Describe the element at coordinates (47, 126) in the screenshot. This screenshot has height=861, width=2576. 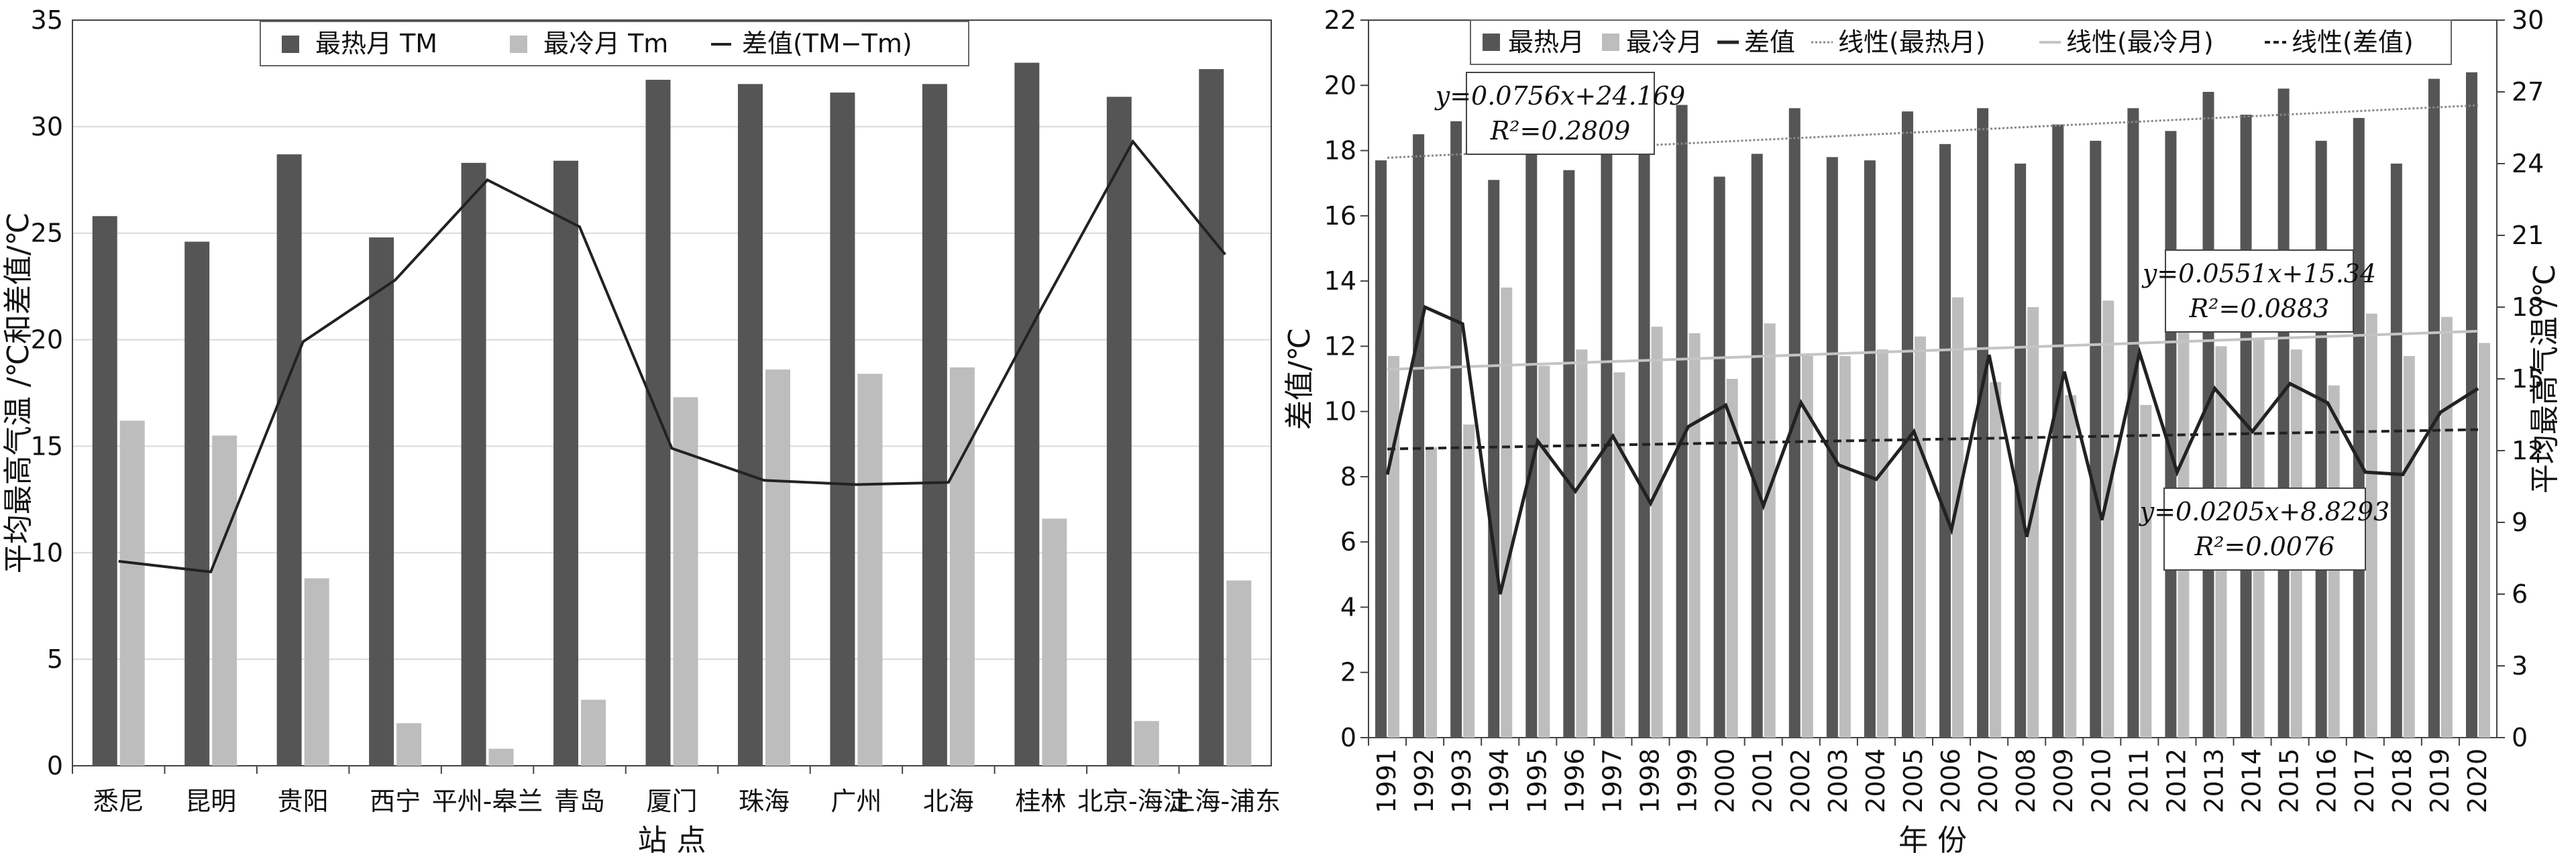
I see `y-tick-label: 30` at that location.